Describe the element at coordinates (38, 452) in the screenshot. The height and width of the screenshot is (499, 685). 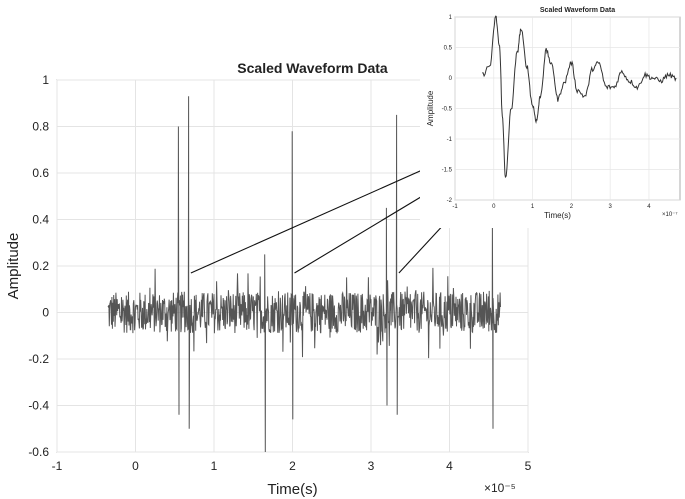
I see `y-tick-label: -0.6` at that location.